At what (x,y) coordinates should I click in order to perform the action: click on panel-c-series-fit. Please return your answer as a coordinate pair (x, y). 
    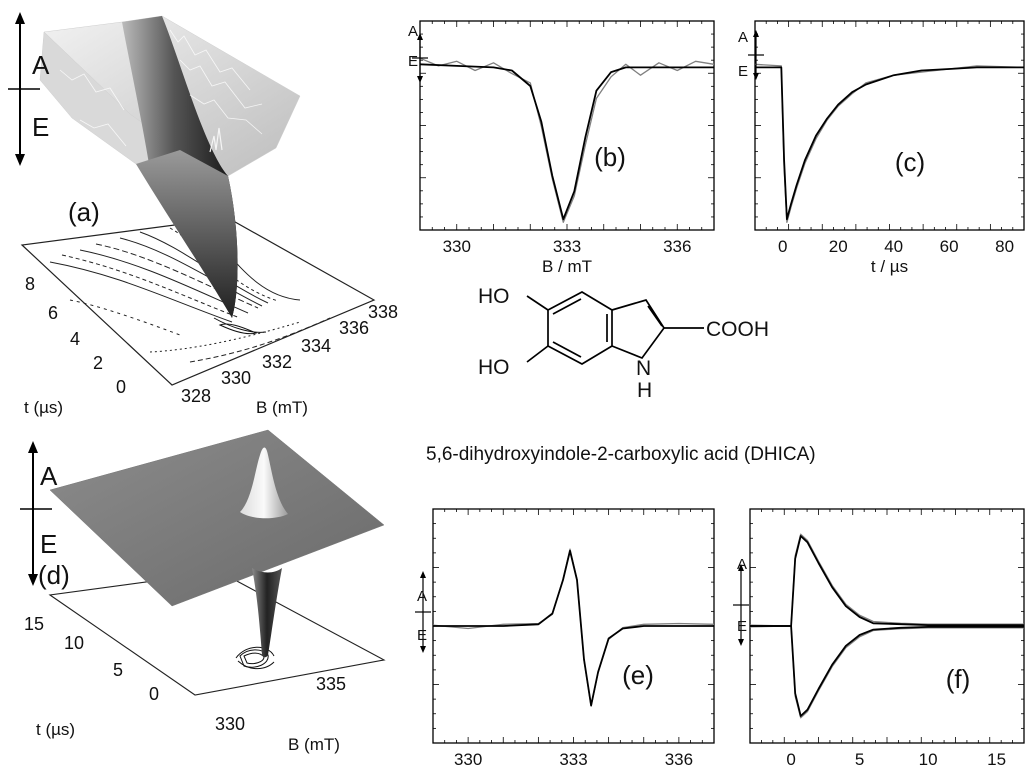
    Looking at the image, I should click on (889, 143).